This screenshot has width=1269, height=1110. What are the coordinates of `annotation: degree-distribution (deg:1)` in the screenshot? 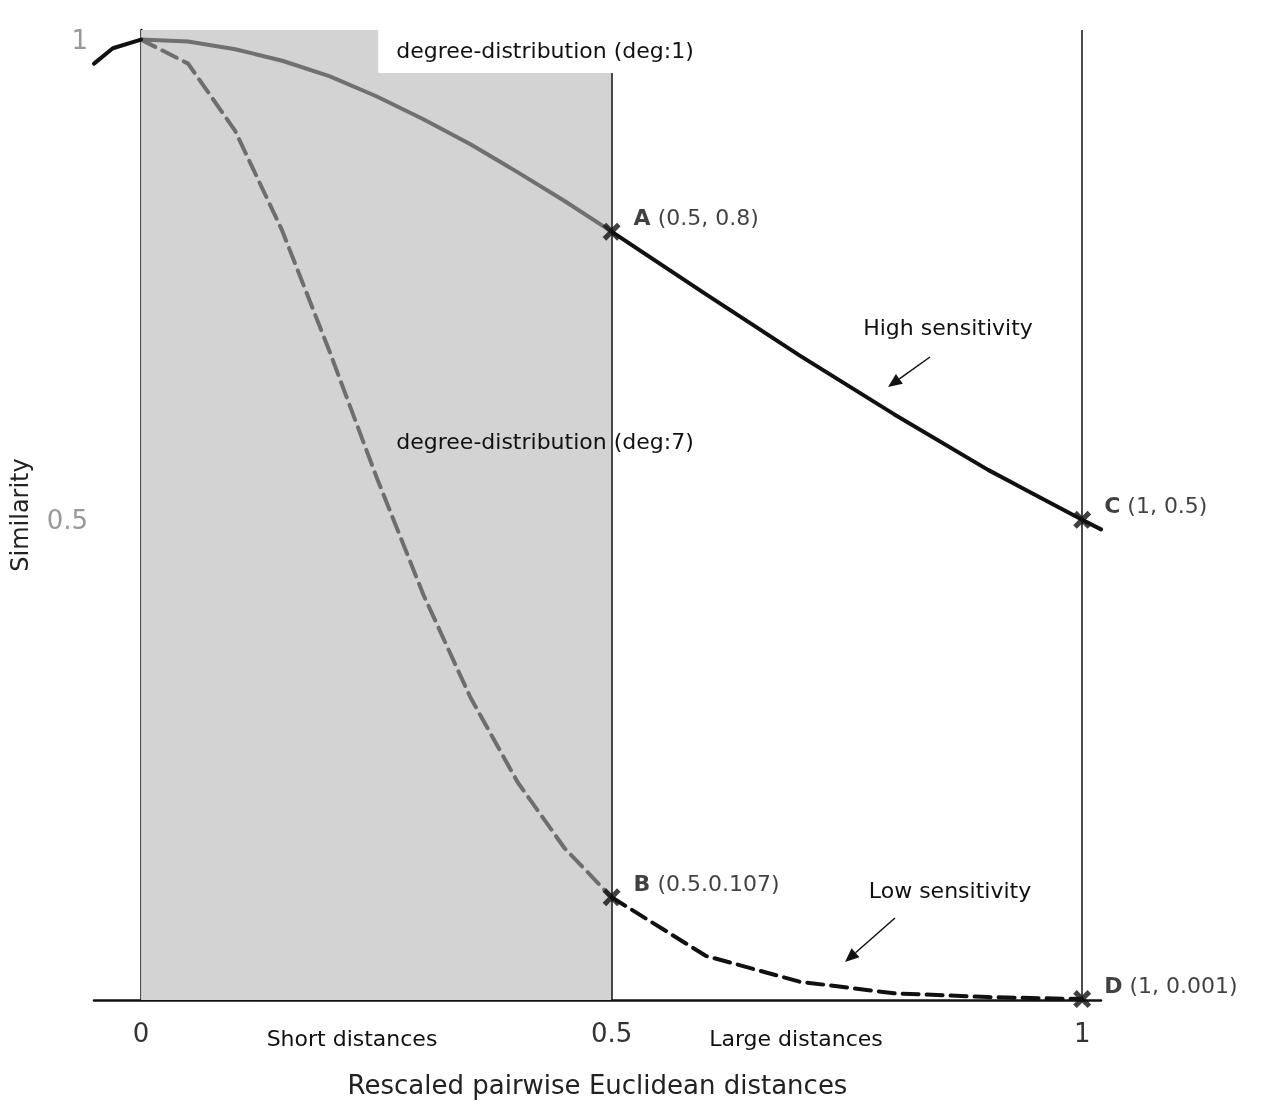 It's located at (545, 50).